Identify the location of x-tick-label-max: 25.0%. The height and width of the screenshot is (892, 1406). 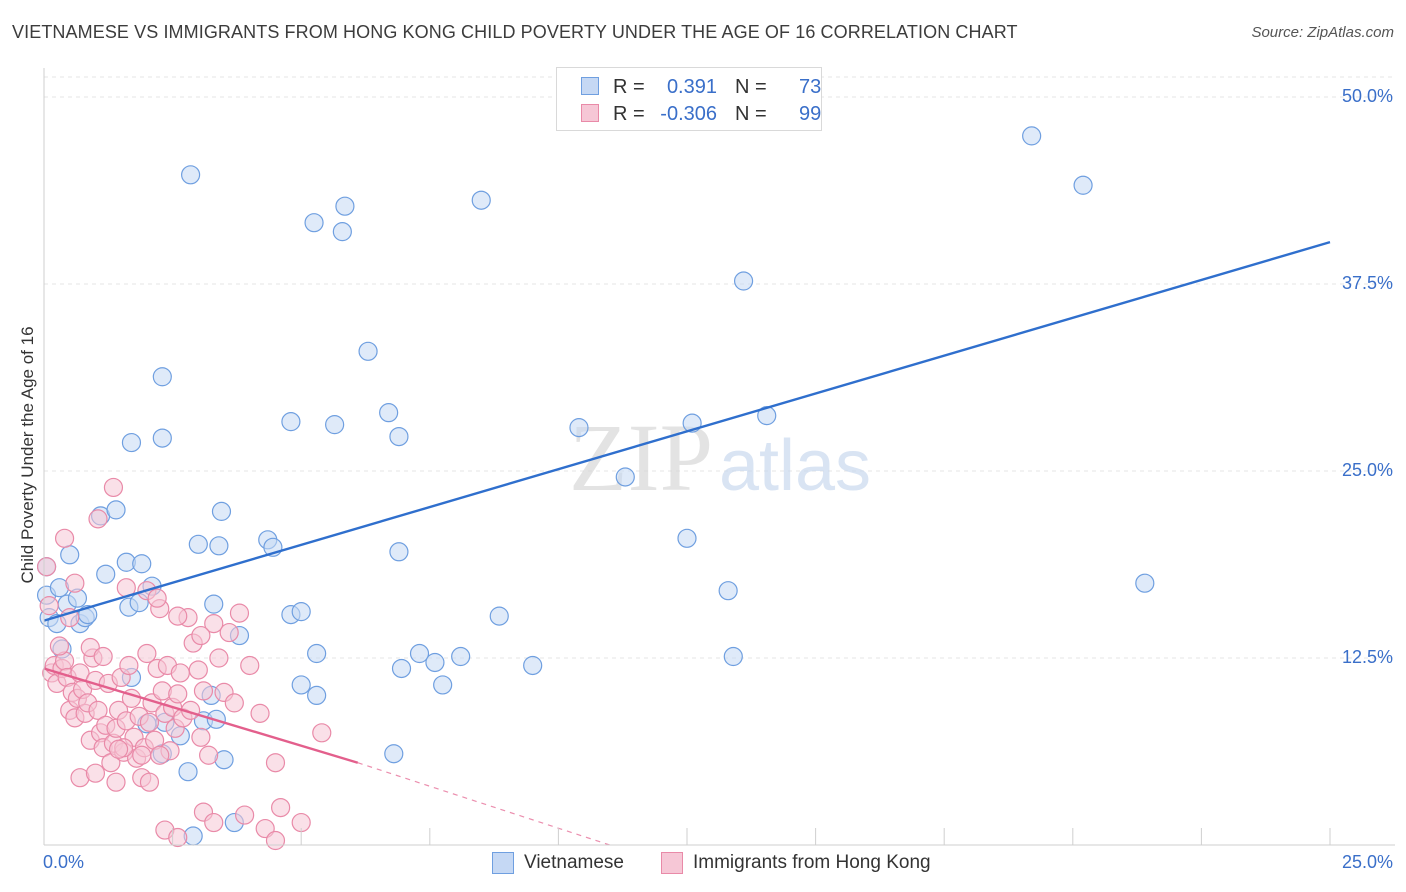
(1367, 862).